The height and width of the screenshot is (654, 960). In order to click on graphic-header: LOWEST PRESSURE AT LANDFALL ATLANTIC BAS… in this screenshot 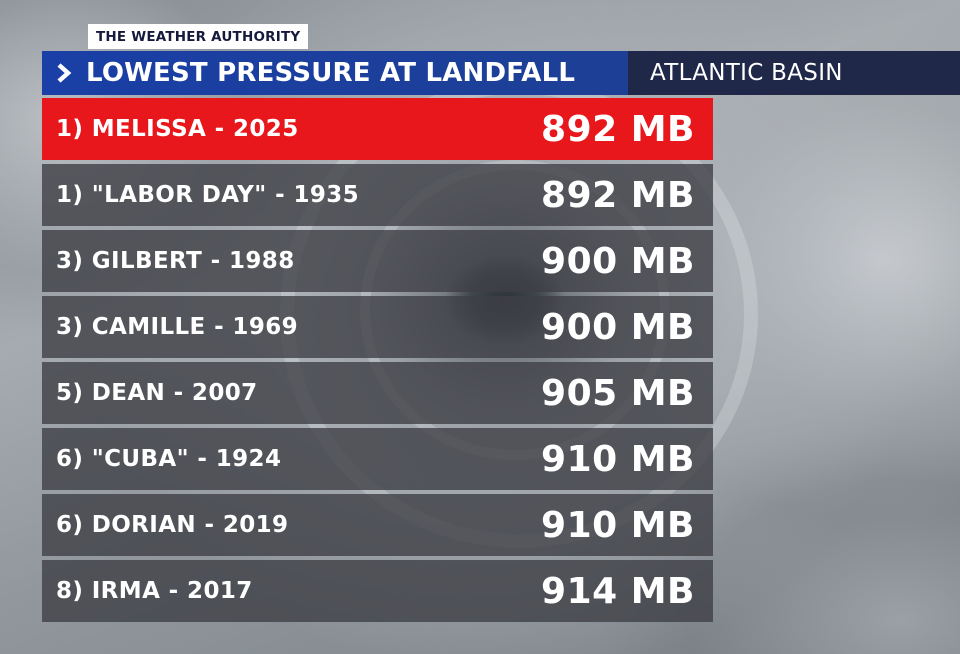, I will do `click(501, 73)`.